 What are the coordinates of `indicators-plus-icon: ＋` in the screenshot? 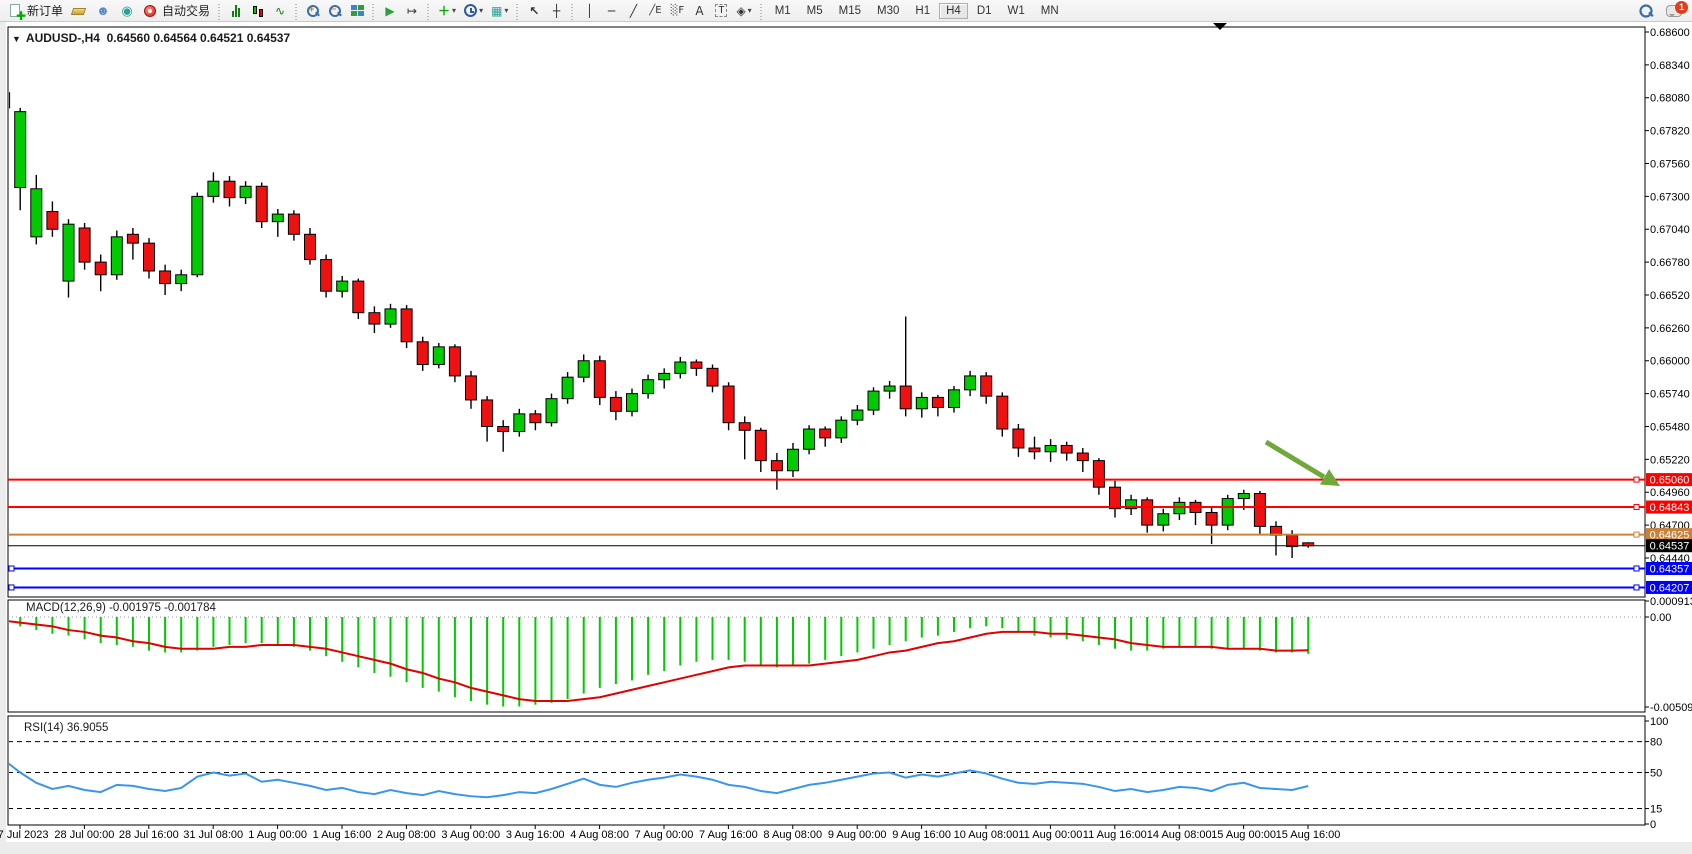 It's located at (444, 10).